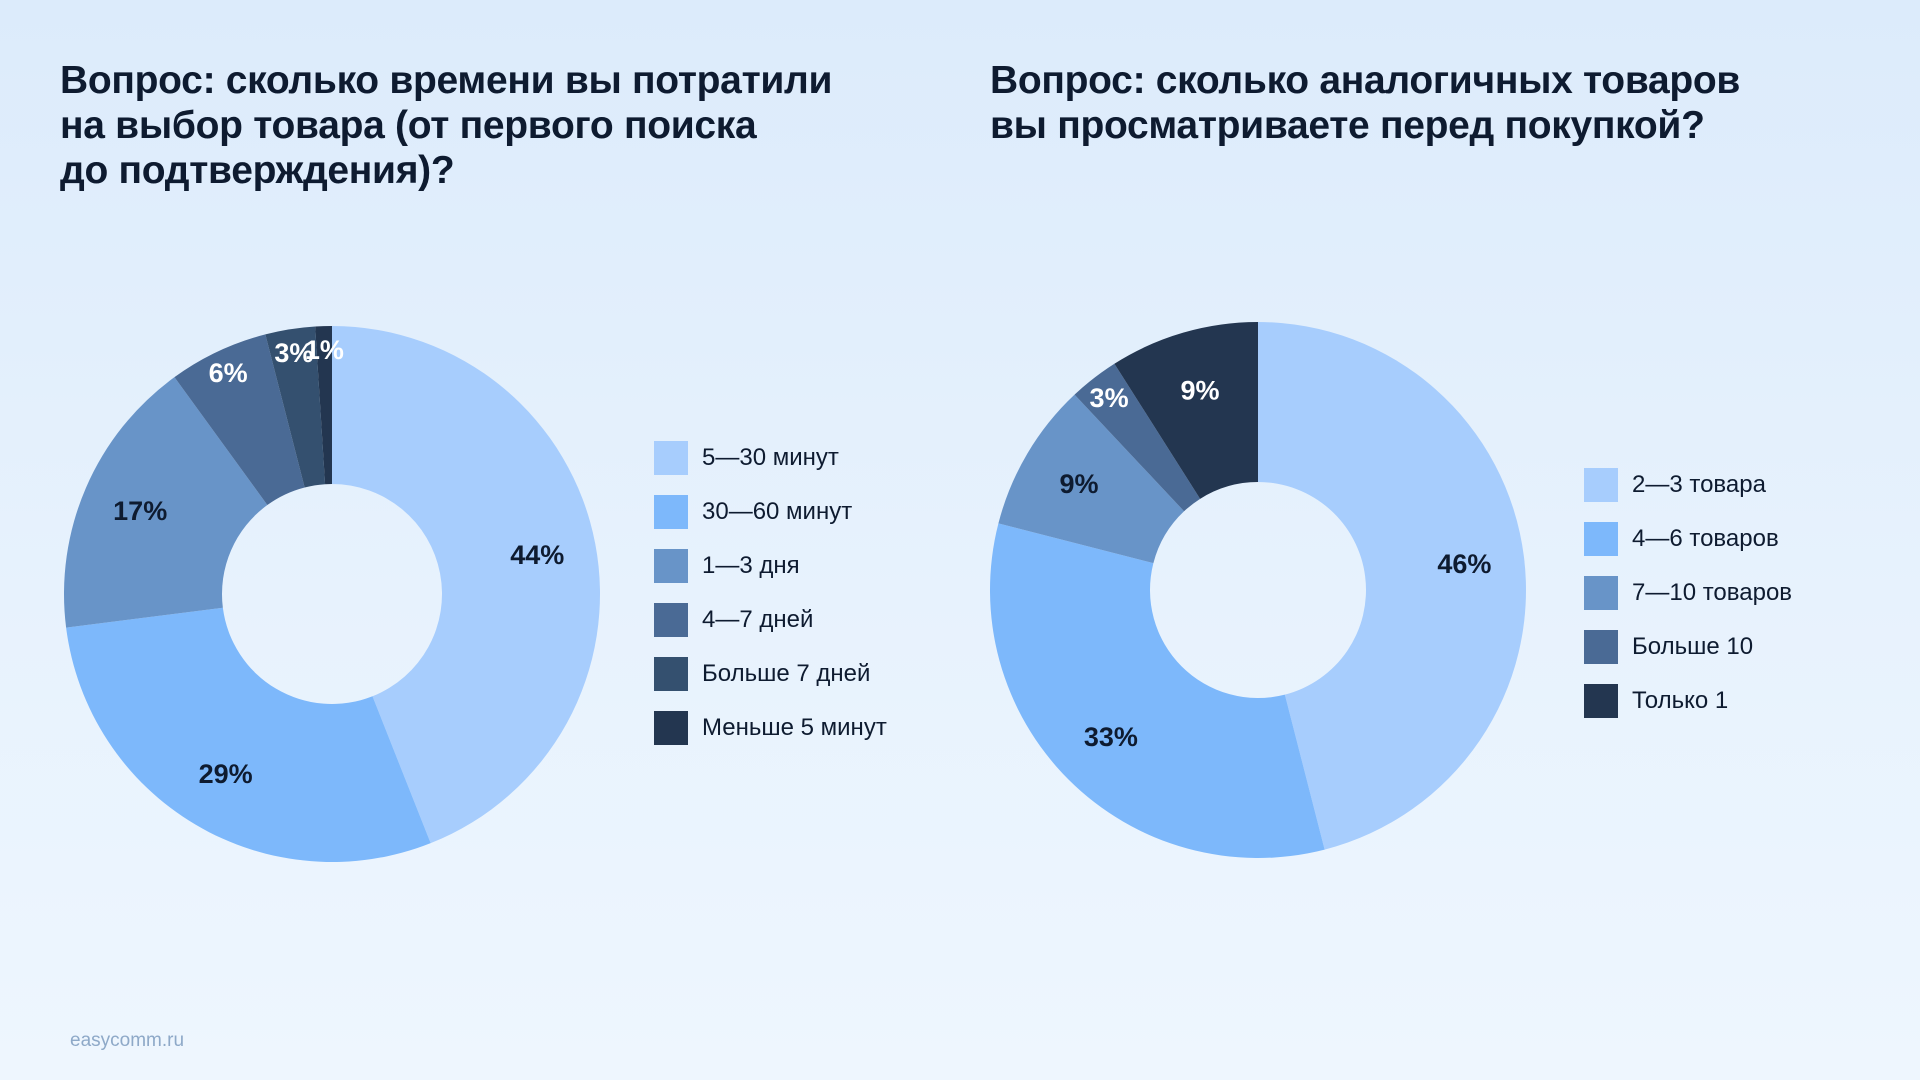 This screenshot has height=1080, width=1920. I want to click on legend-item: Только 1, so click(1688, 701).